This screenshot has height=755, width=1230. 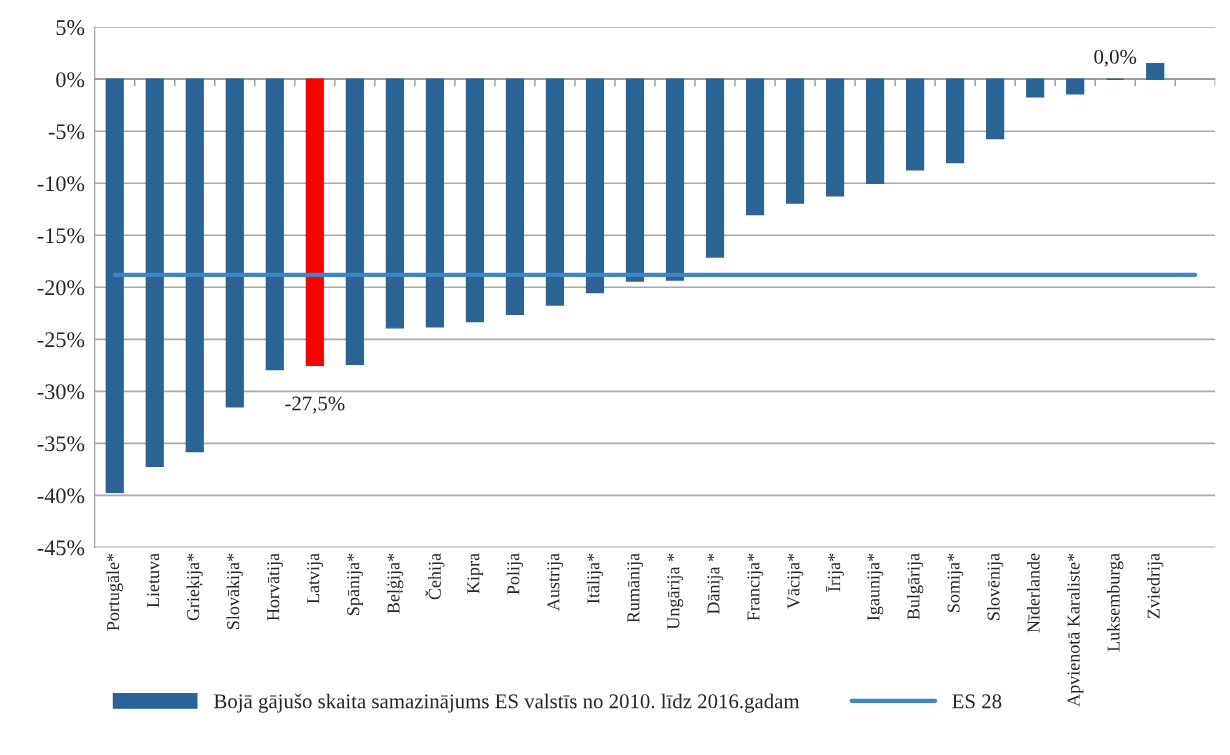 I want to click on x-tick-label: Portugāle*, so click(x=114, y=592).